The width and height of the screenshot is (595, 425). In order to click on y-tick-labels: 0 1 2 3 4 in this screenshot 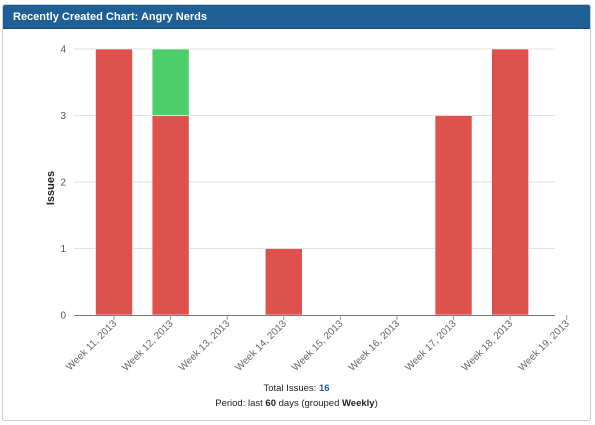, I will do `click(63, 183)`.